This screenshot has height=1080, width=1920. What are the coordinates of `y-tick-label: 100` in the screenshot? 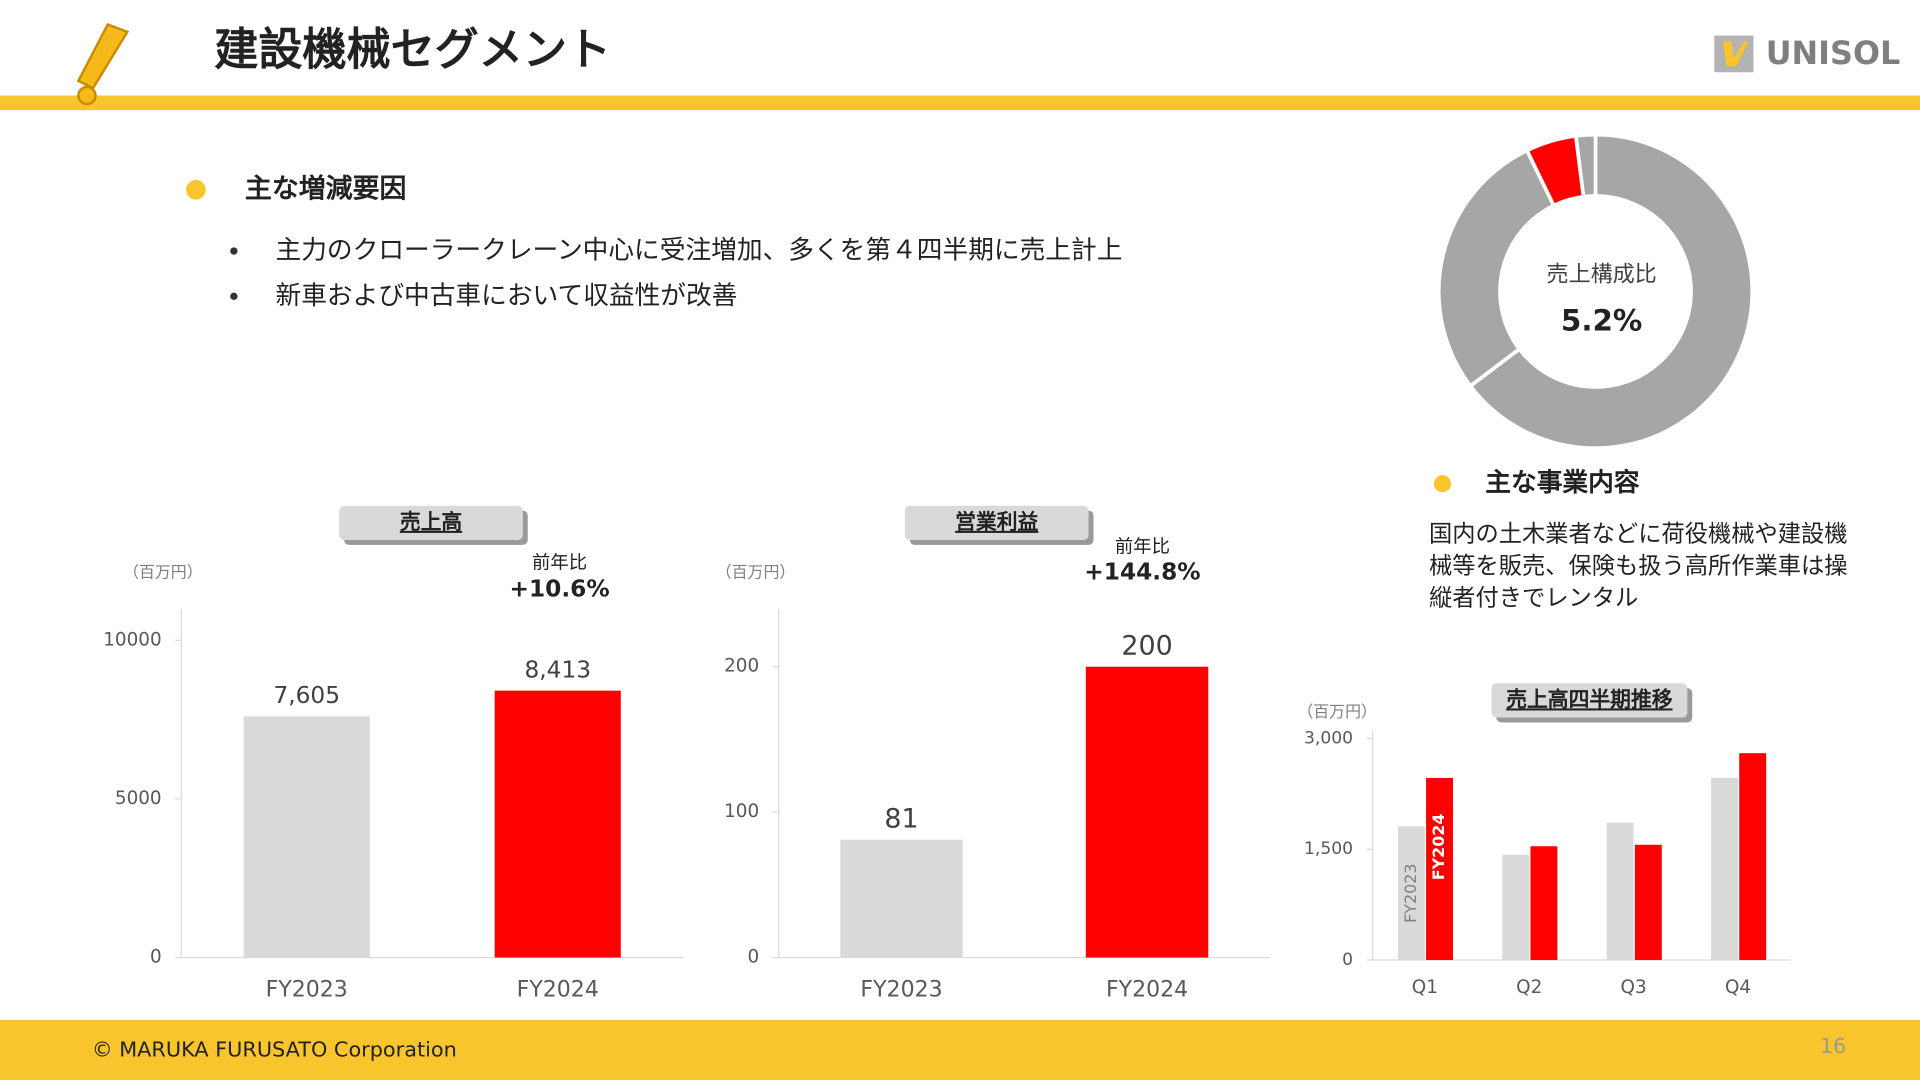 It's located at (741, 811).